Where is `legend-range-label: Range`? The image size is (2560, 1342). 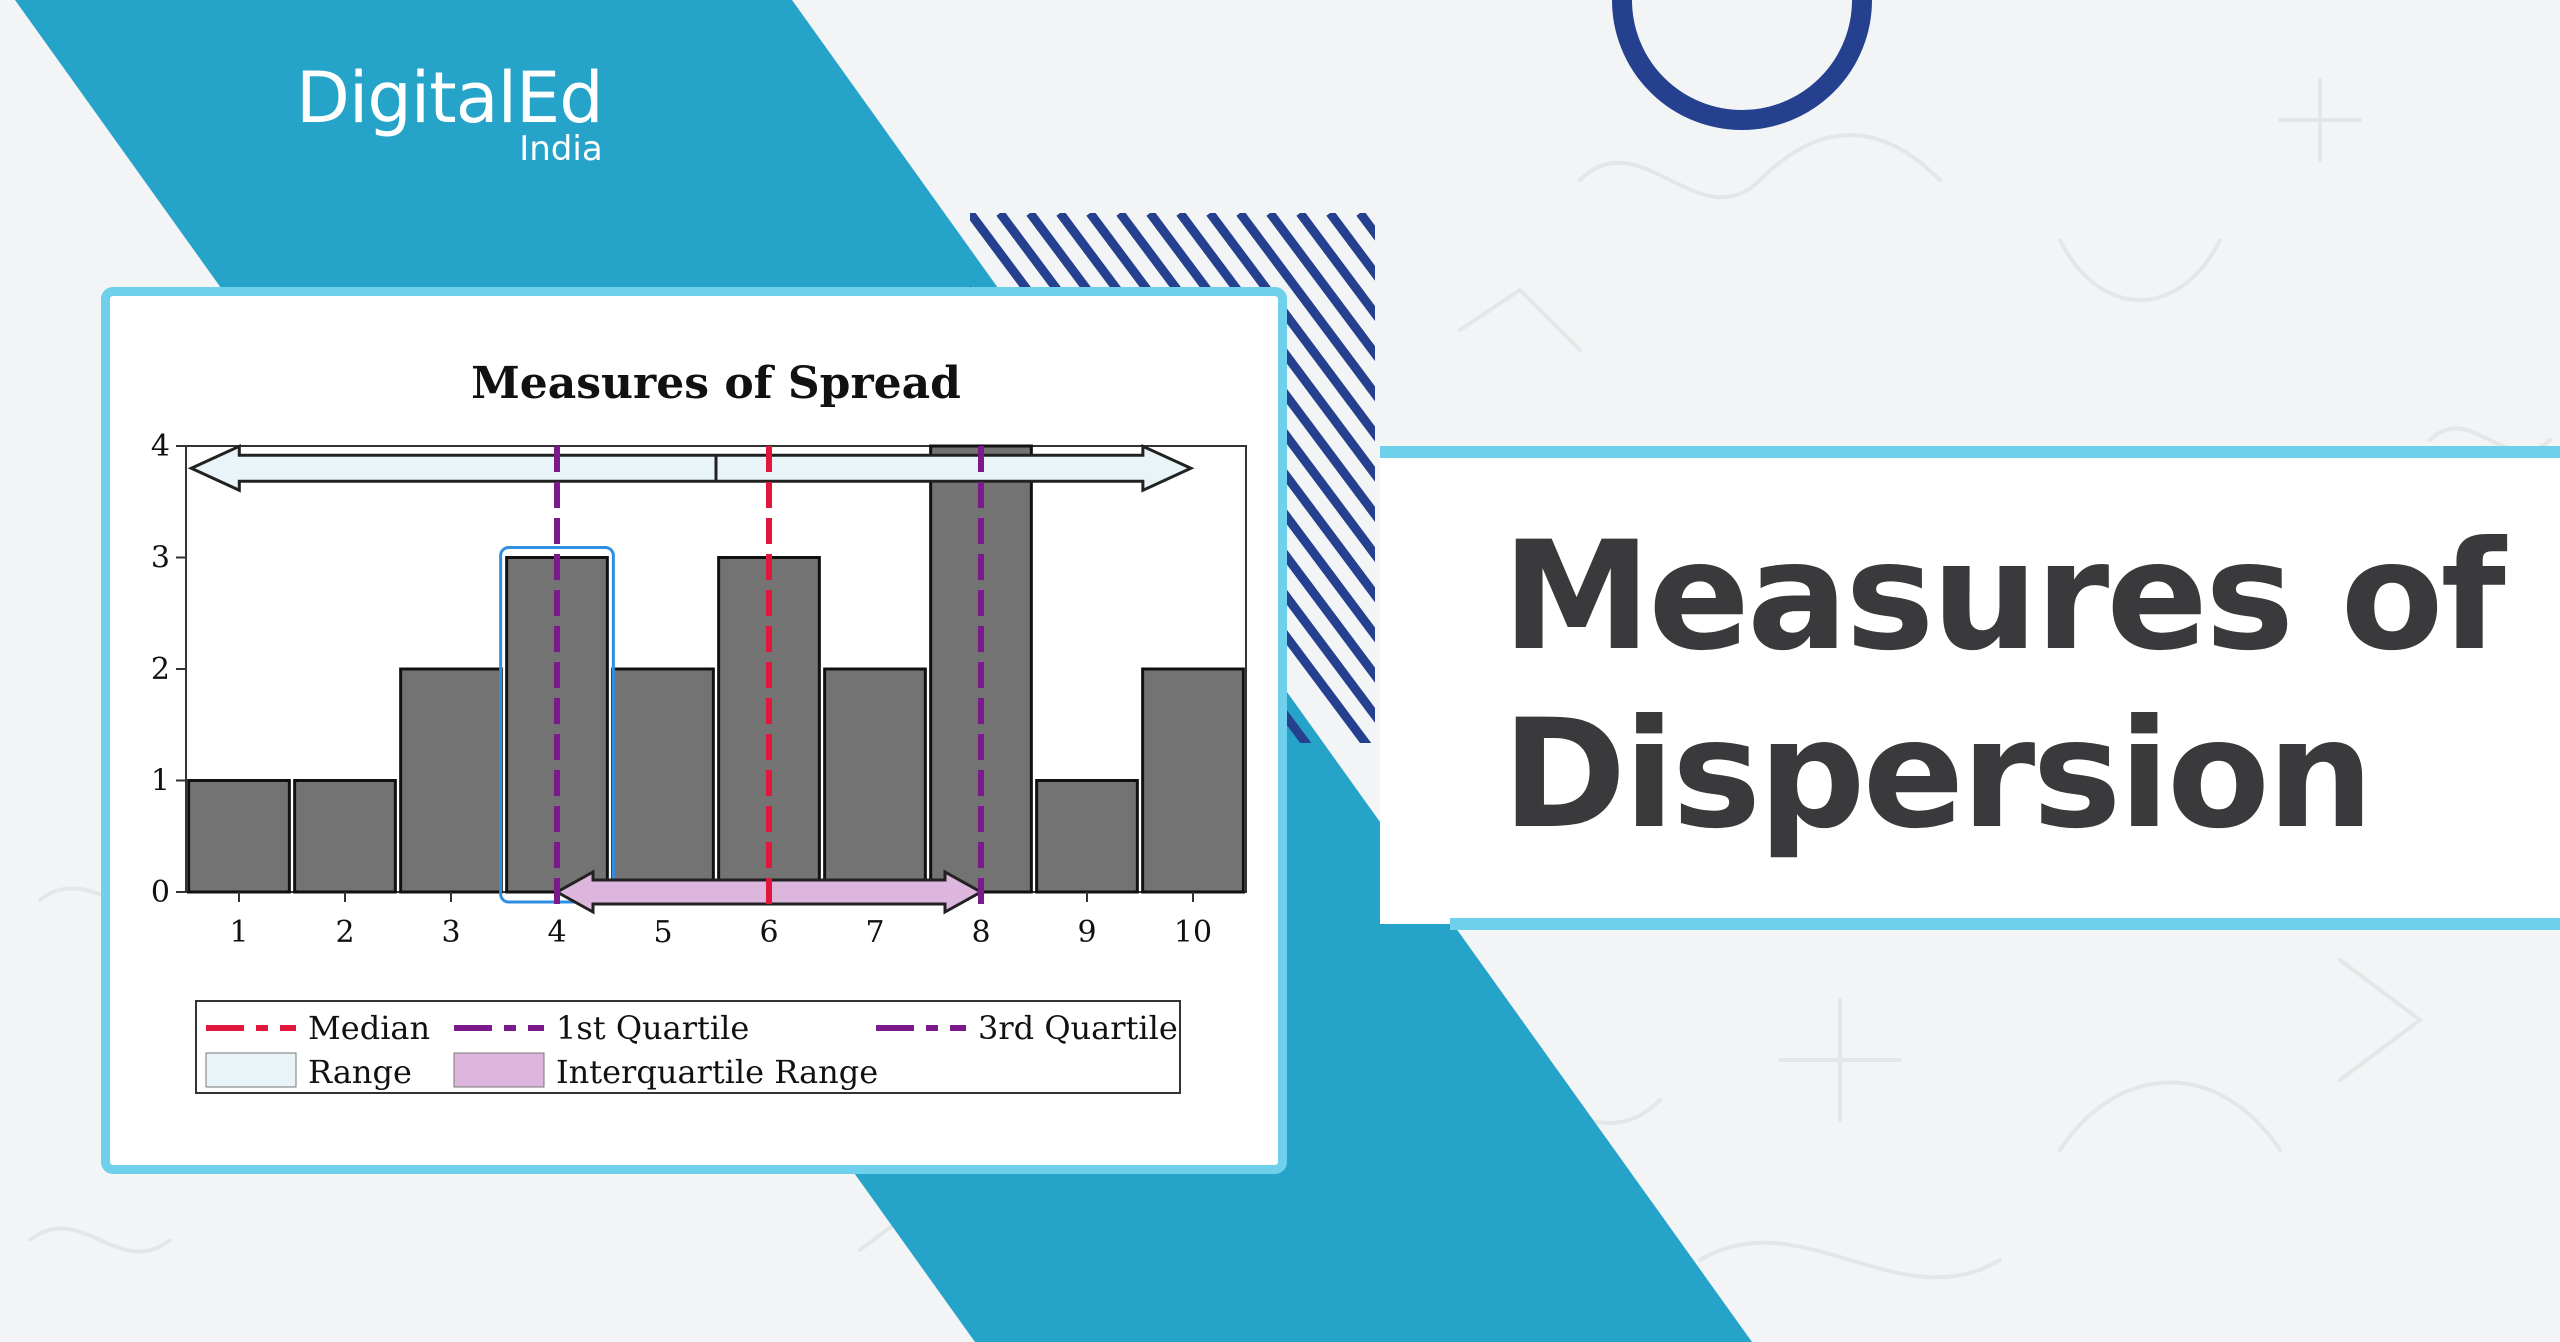
legend-range-label: Range is located at coordinates (360, 1072).